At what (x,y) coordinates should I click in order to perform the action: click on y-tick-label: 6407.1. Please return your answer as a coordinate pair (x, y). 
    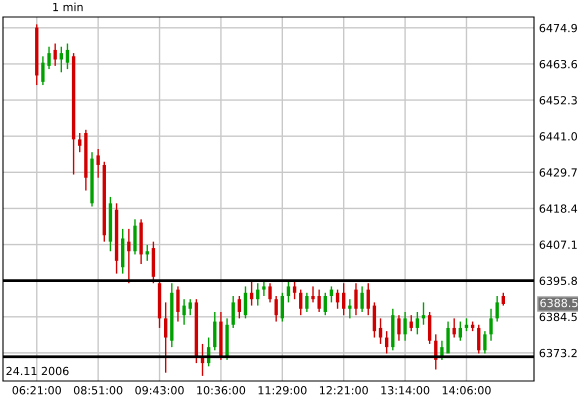
    Looking at the image, I should click on (558, 244).